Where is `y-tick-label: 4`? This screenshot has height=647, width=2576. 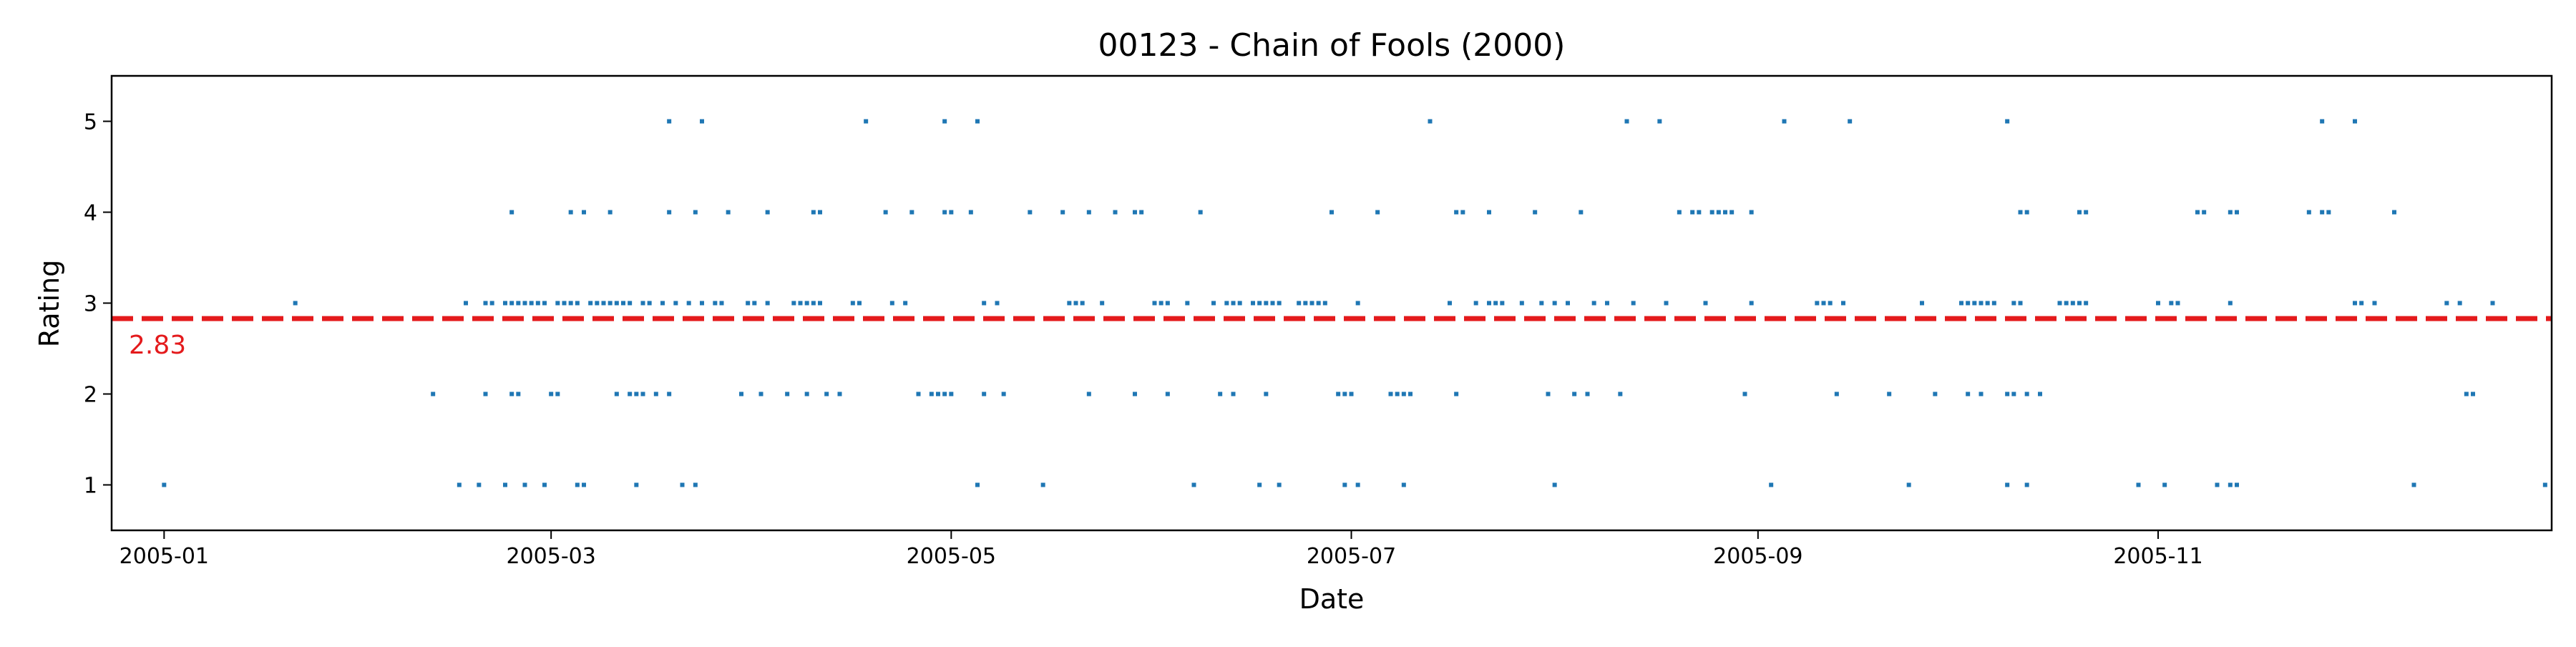 y-tick-label: 4 is located at coordinates (90, 213).